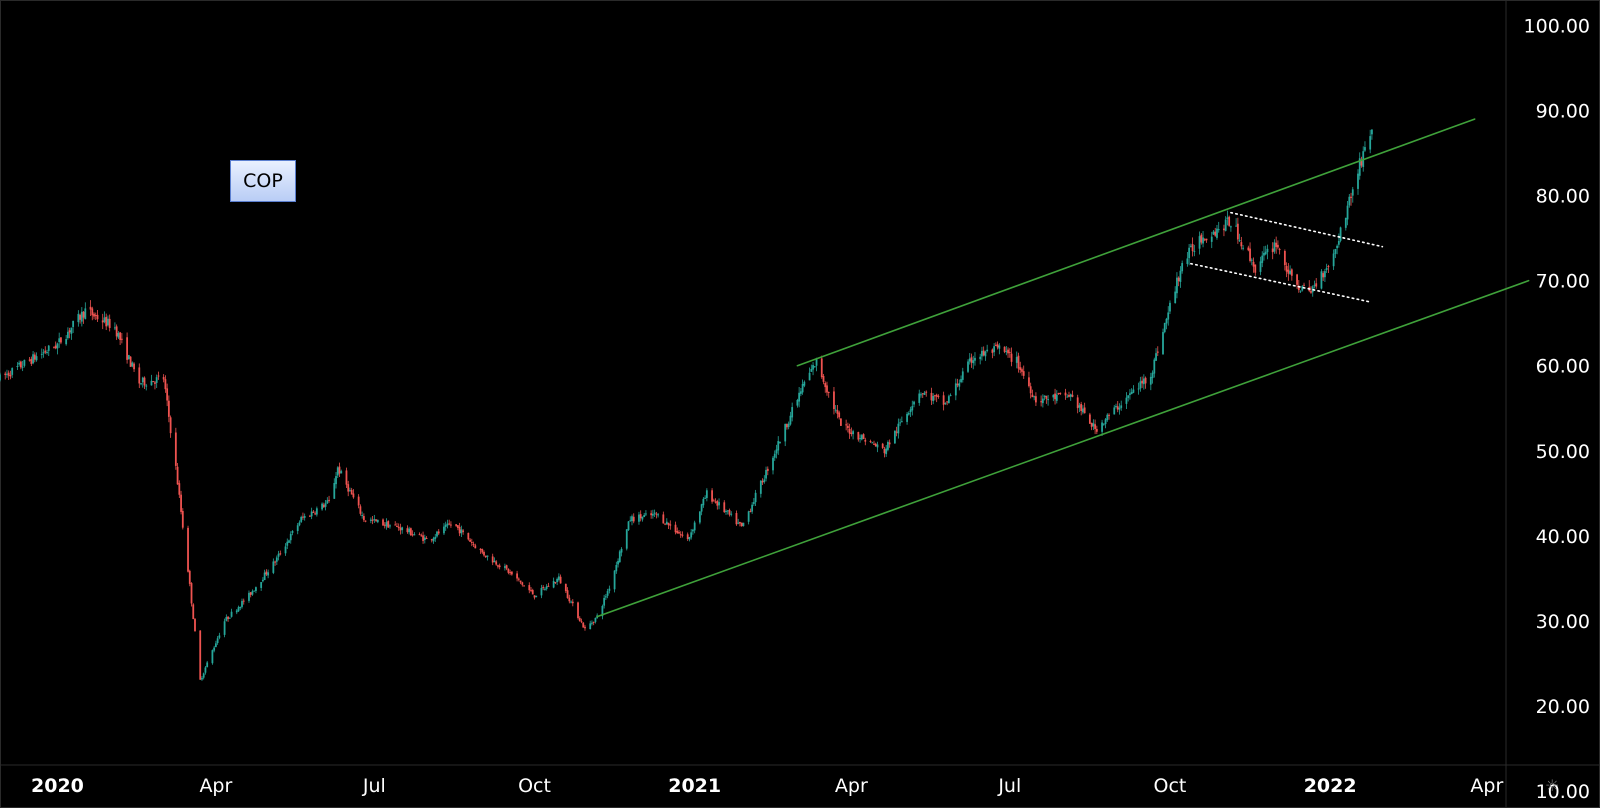  Describe the element at coordinates (1486, 786) in the screenshot. I see `x-tick-label: Apr` at that location.